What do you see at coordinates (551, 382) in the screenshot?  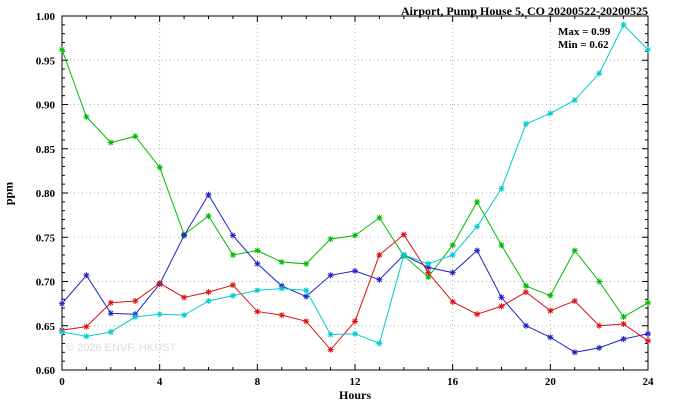 I see `x-tick-label: 20` at bounding box center [551, 382].